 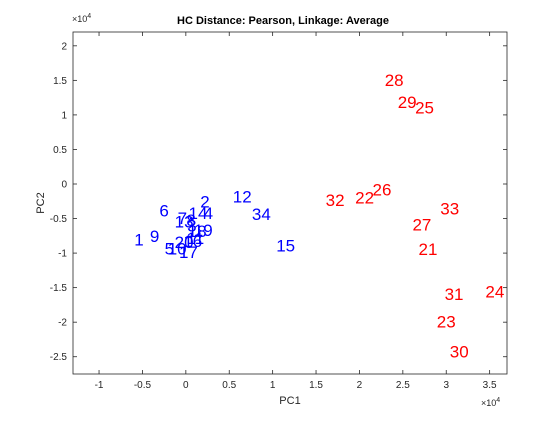 I want to click on y-tick-label: -2, so click(x=62, y=323).